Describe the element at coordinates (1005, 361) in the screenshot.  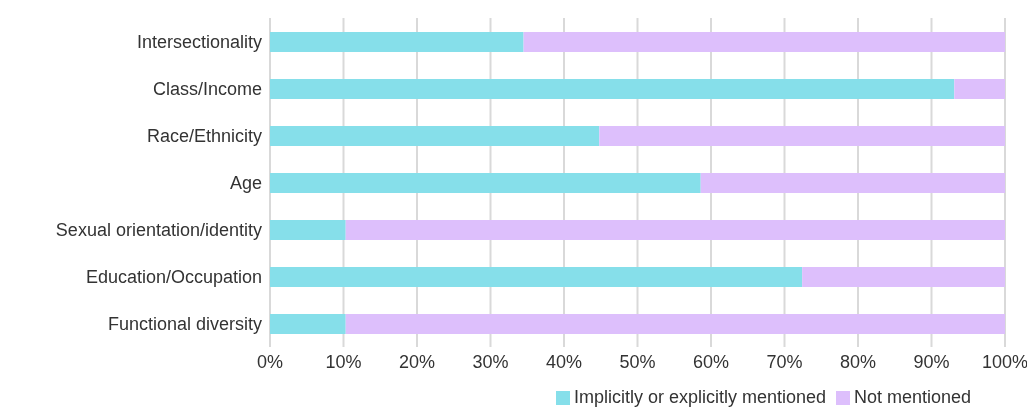
I see `x-tick-label: 100%` at that location.